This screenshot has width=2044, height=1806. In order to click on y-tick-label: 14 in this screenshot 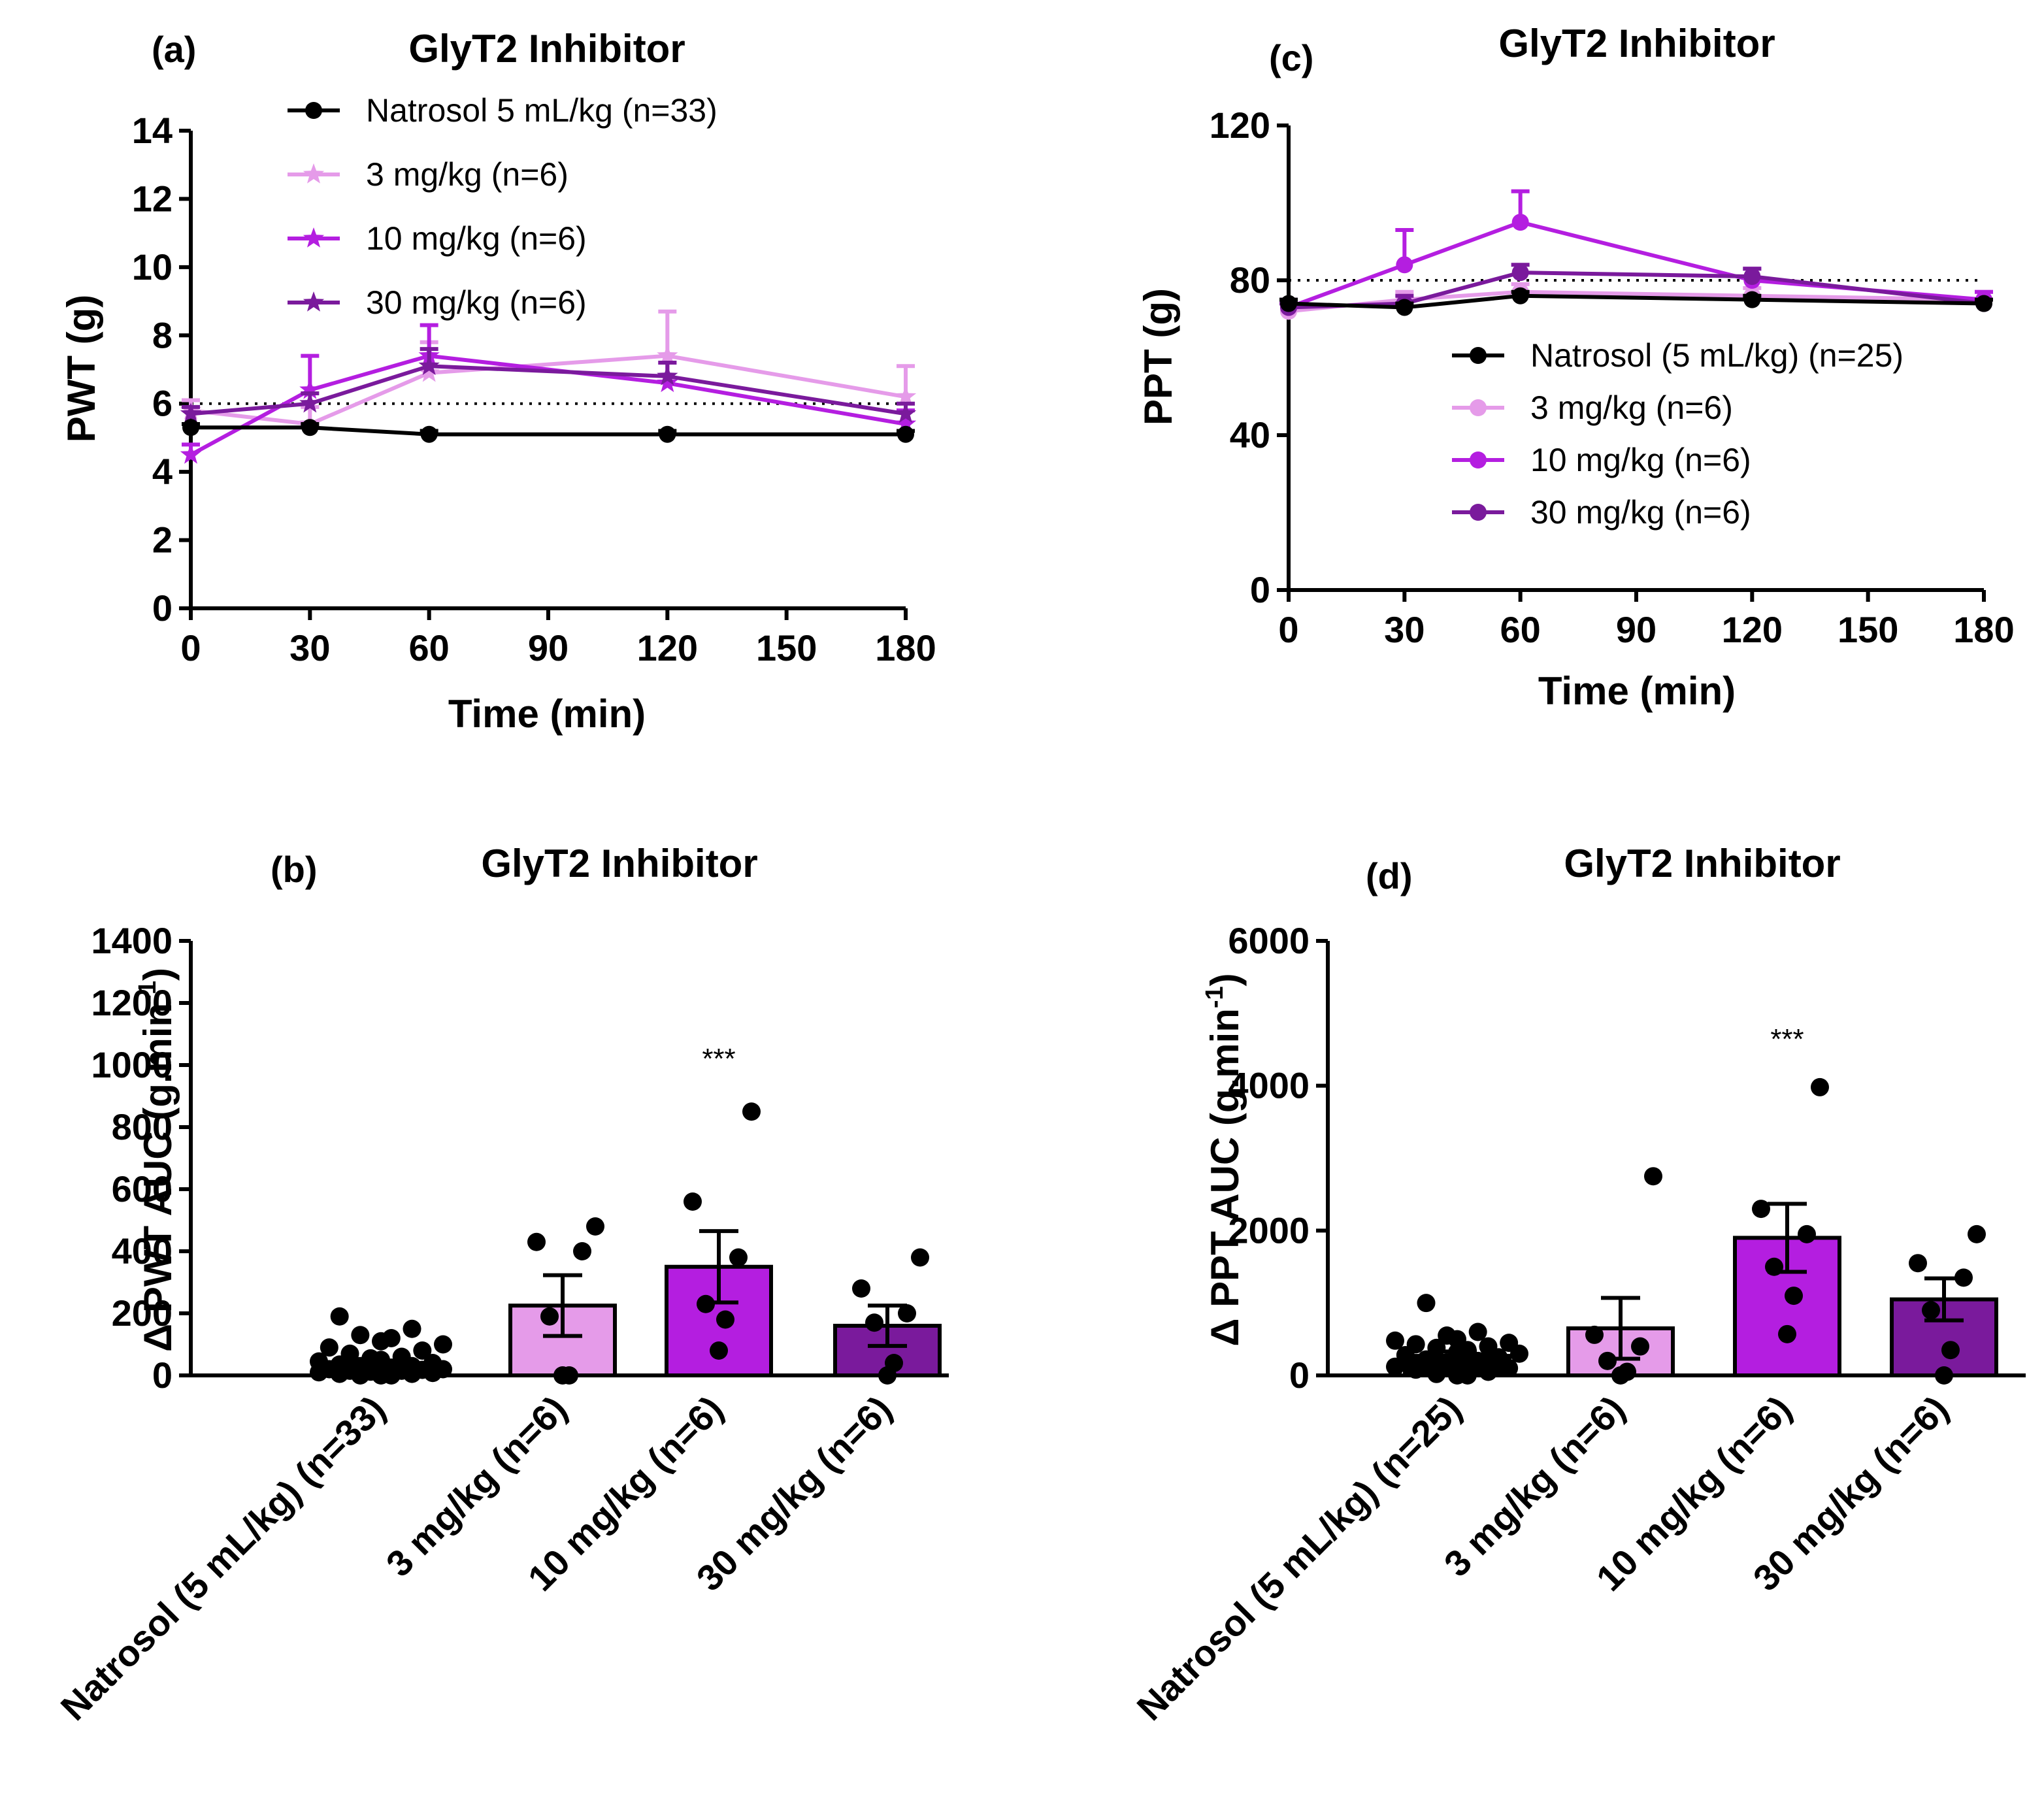, I will do `click(152, 130)`.